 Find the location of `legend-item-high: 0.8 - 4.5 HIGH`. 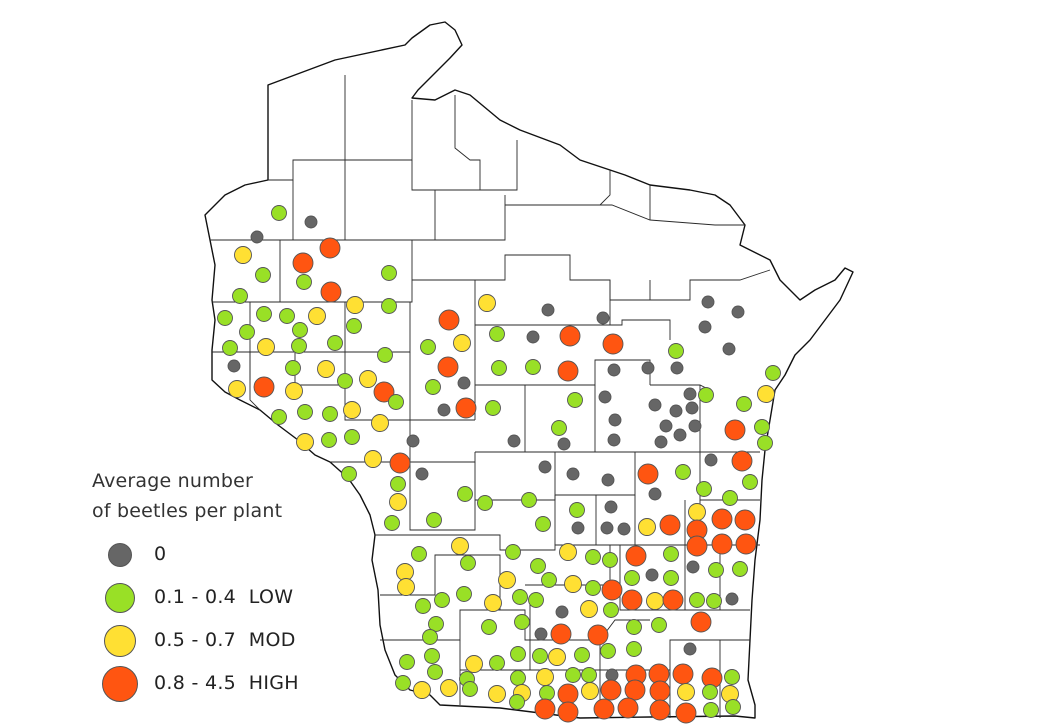

legend-item-high: 0.8 - 4.5 HIGH is located at coordinates (195, 686).